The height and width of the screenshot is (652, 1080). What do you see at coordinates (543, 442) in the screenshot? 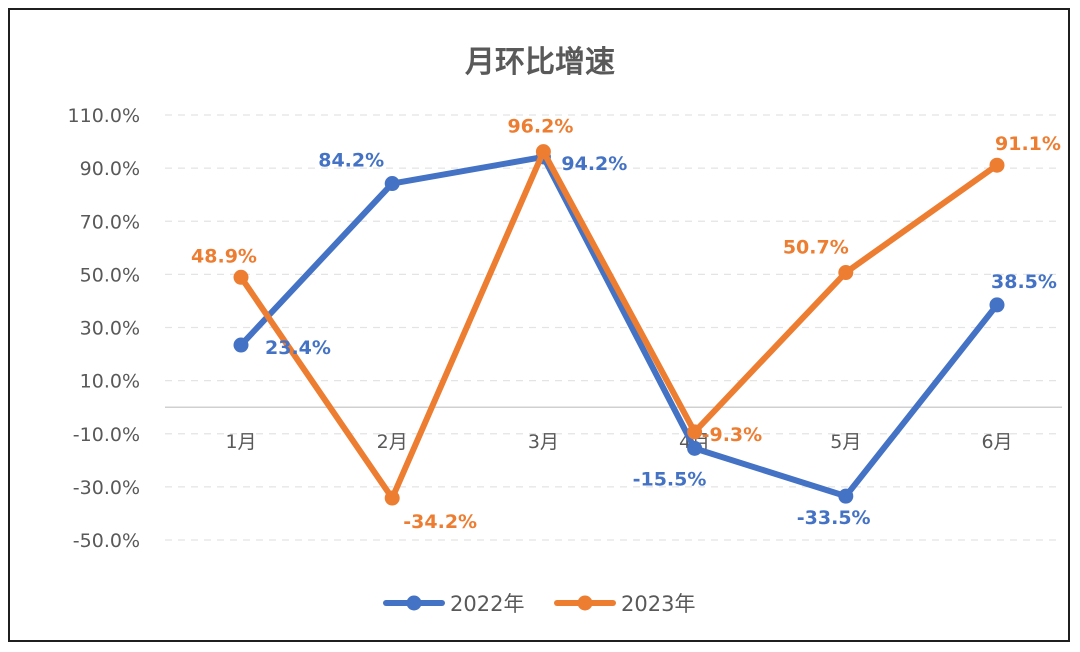
I see `x-tick-label: 3月` at bounding box center [543, 442].